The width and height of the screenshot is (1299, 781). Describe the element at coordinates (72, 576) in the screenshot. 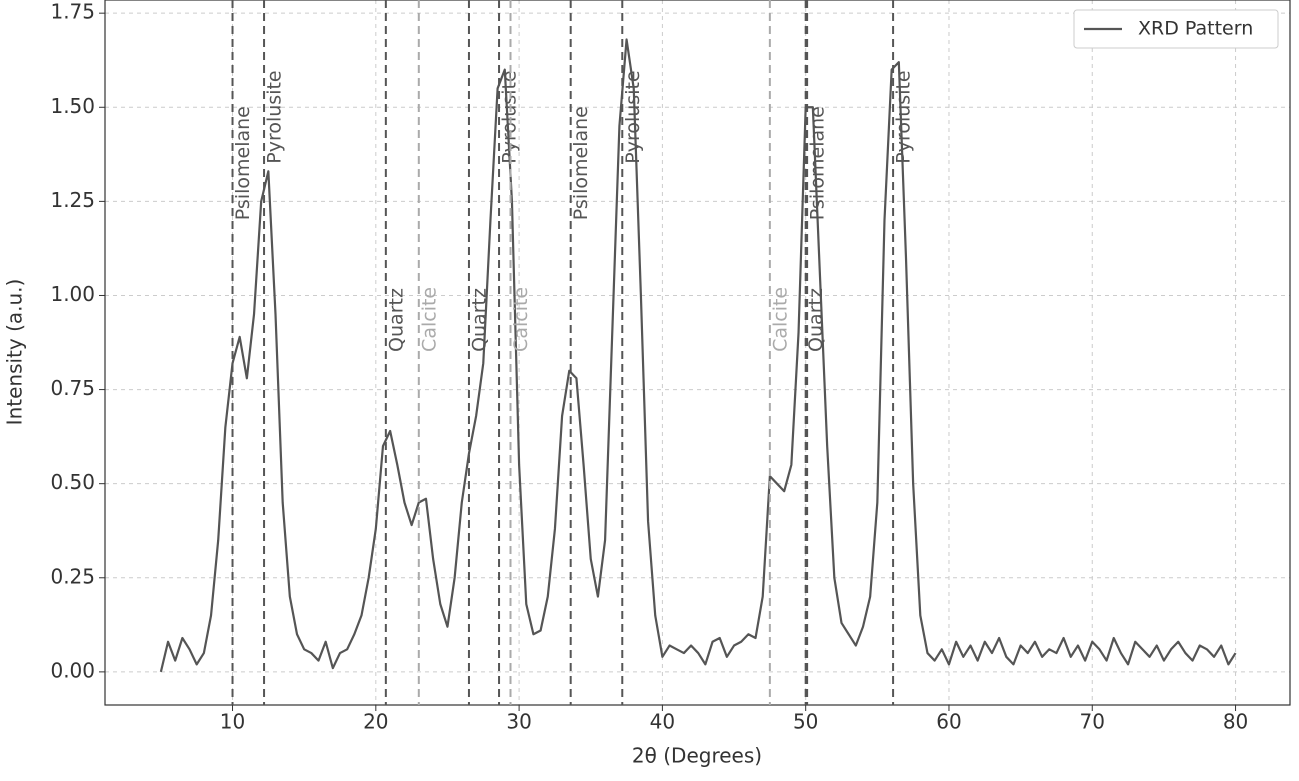

I see `y-tick-label: 0.25` at that location.